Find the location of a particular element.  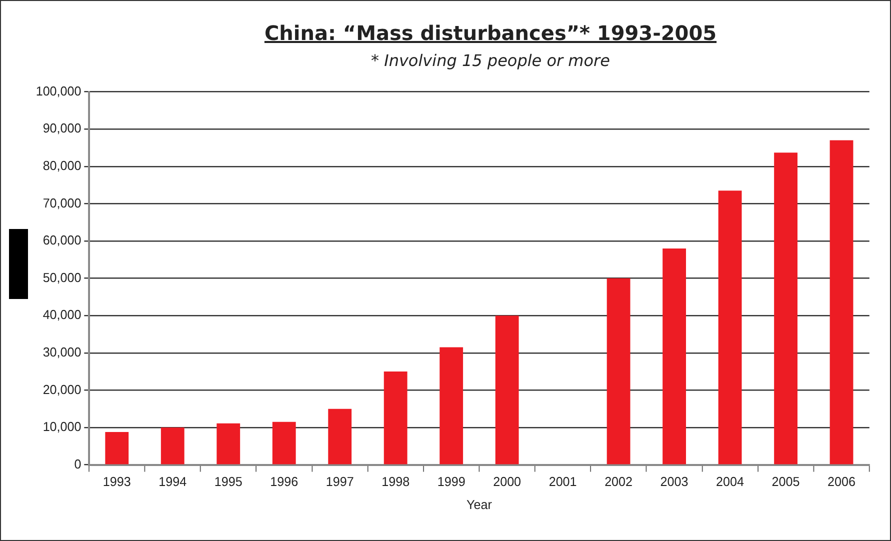

y-tick-label: 20,000 is located at coordinates (62, 389).